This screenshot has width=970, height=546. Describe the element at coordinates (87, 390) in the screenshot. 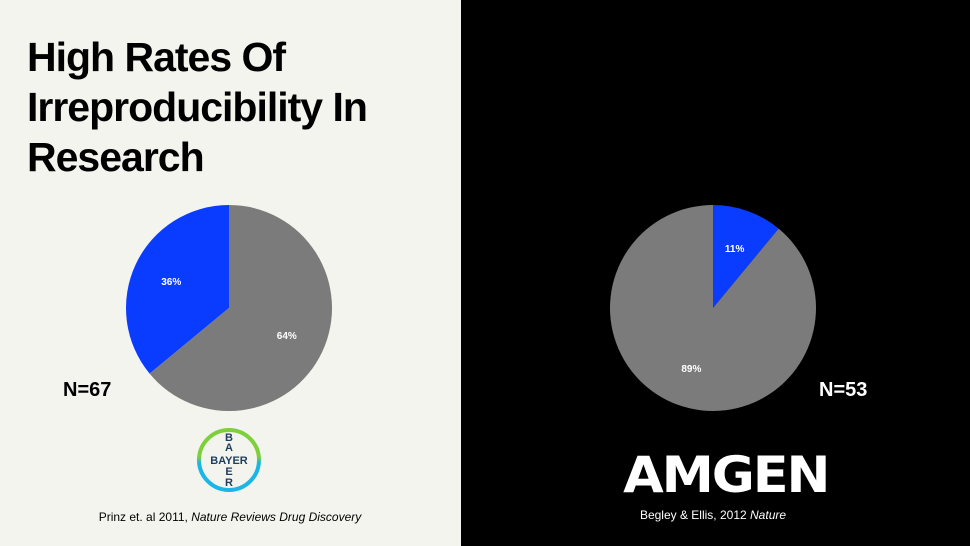

I see `bayer-n-label: N=67` at that location.